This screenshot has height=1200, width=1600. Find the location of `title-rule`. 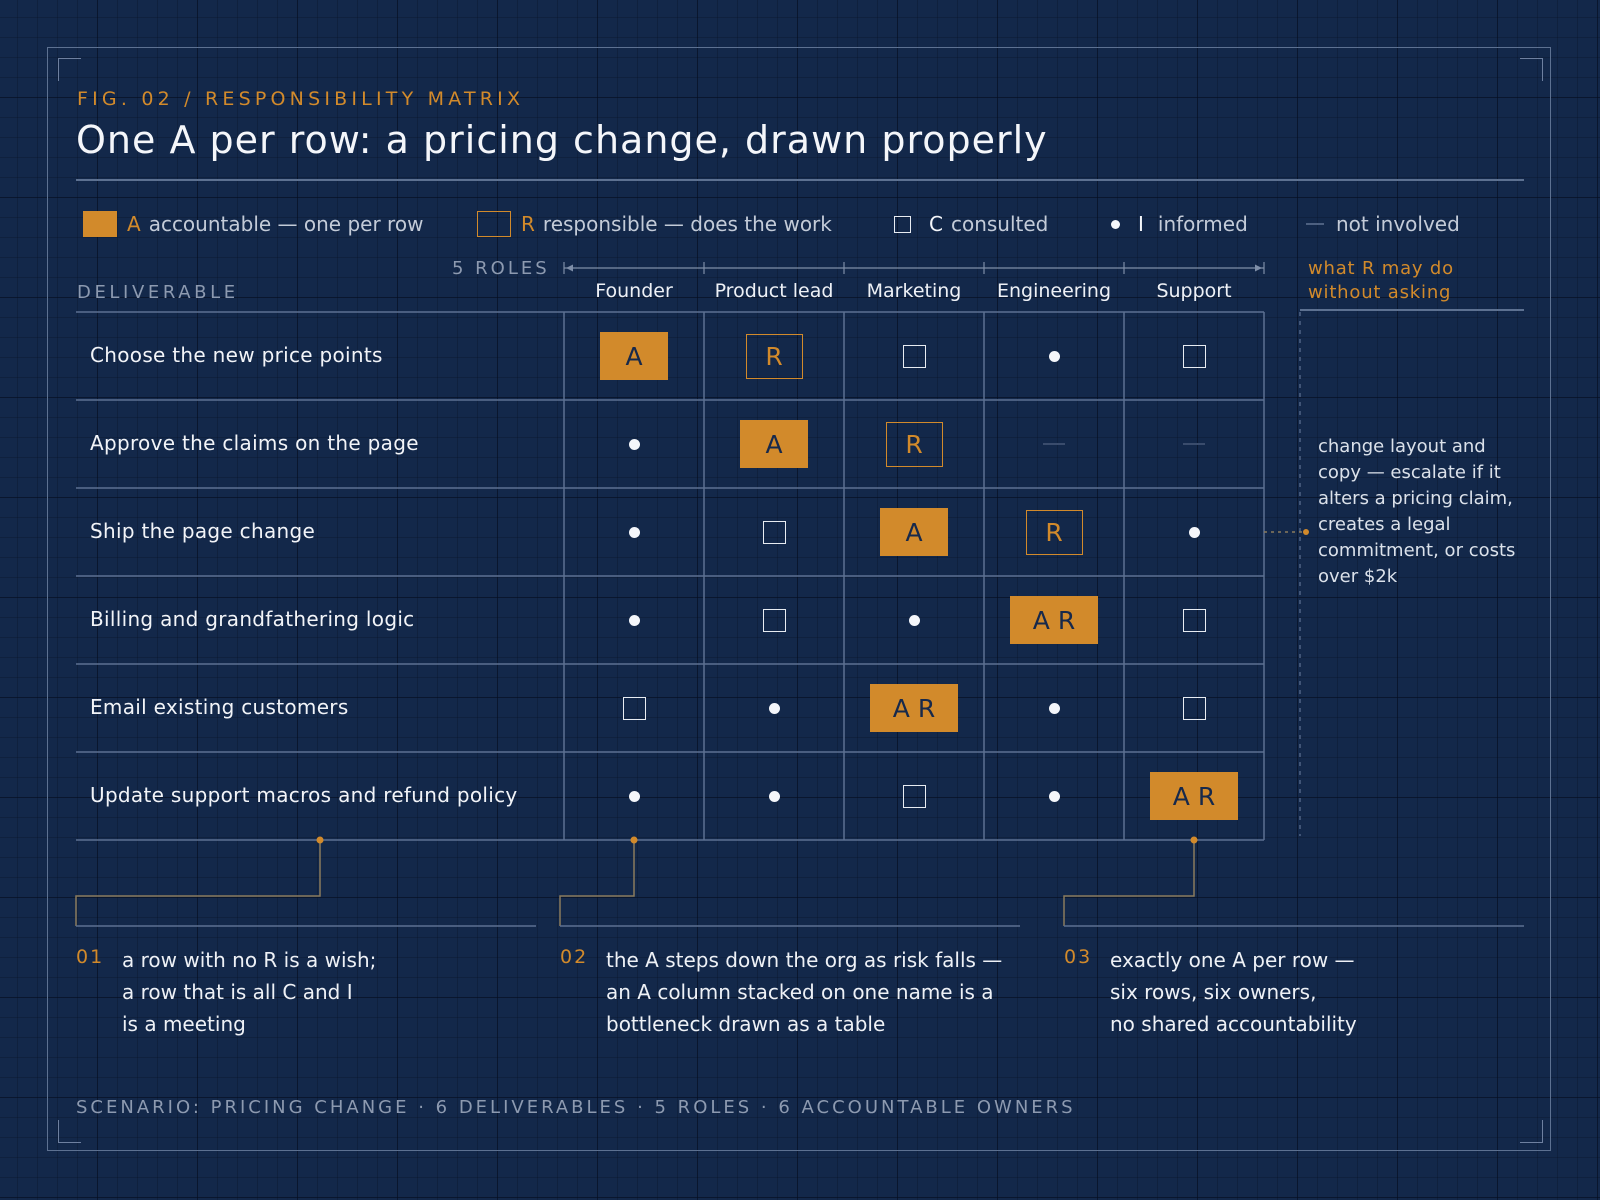

title-rule is located at coordinates (800, 180).